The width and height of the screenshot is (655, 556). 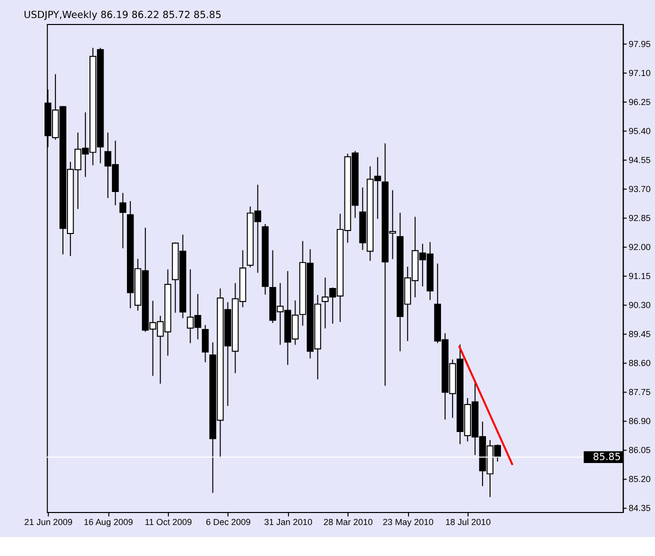 What do you see at coordinates (639, 276) in the screenshot?
I see `y-tick-label: 91.15` at bounding box center [639, 276].